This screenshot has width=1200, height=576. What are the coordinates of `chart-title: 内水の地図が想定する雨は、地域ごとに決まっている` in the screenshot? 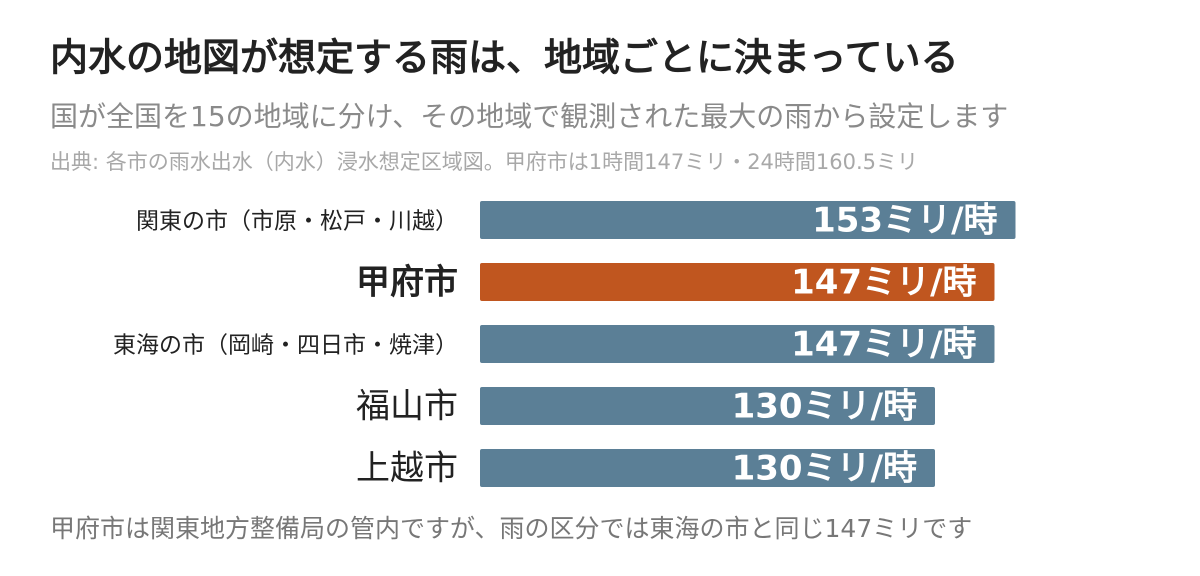 It's located at (504, 58).